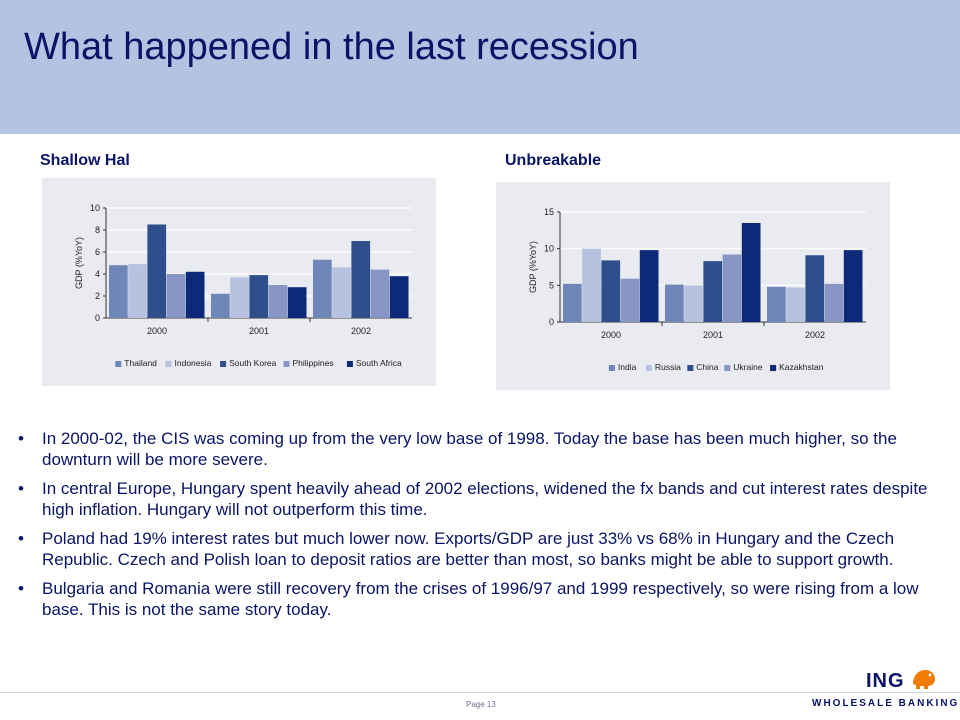  What do you see at coordinates (331, 47) in the screenshot?
I see `slide-title: What happened in the last recession` at bounding box center [331, 47].